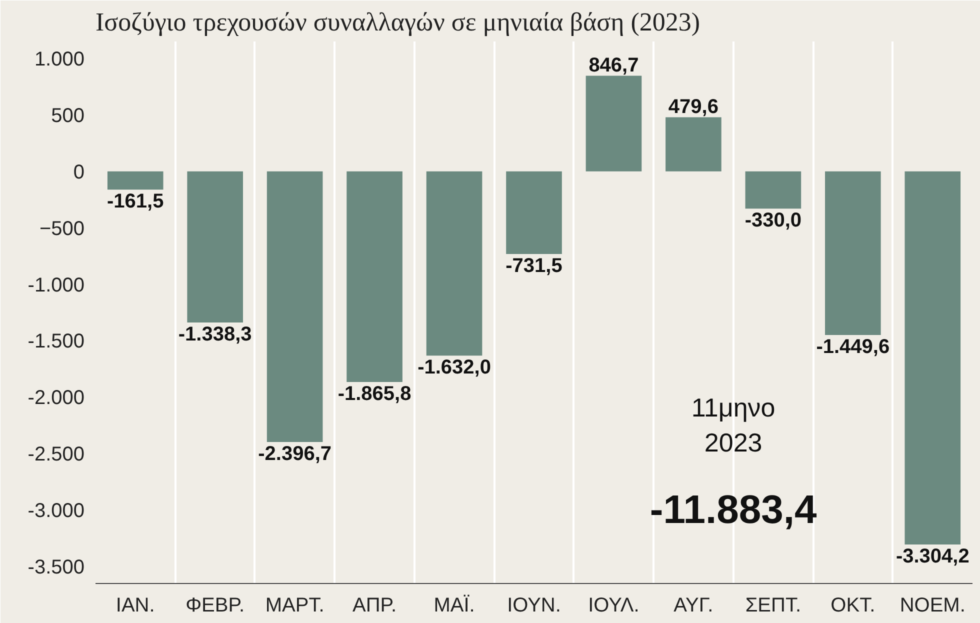 This screenshot has height=623, width=980. Describe the element at coordinates (853, 605) in the screenshot. I see `x-tick-label: ΟΚΤ.` at that location.